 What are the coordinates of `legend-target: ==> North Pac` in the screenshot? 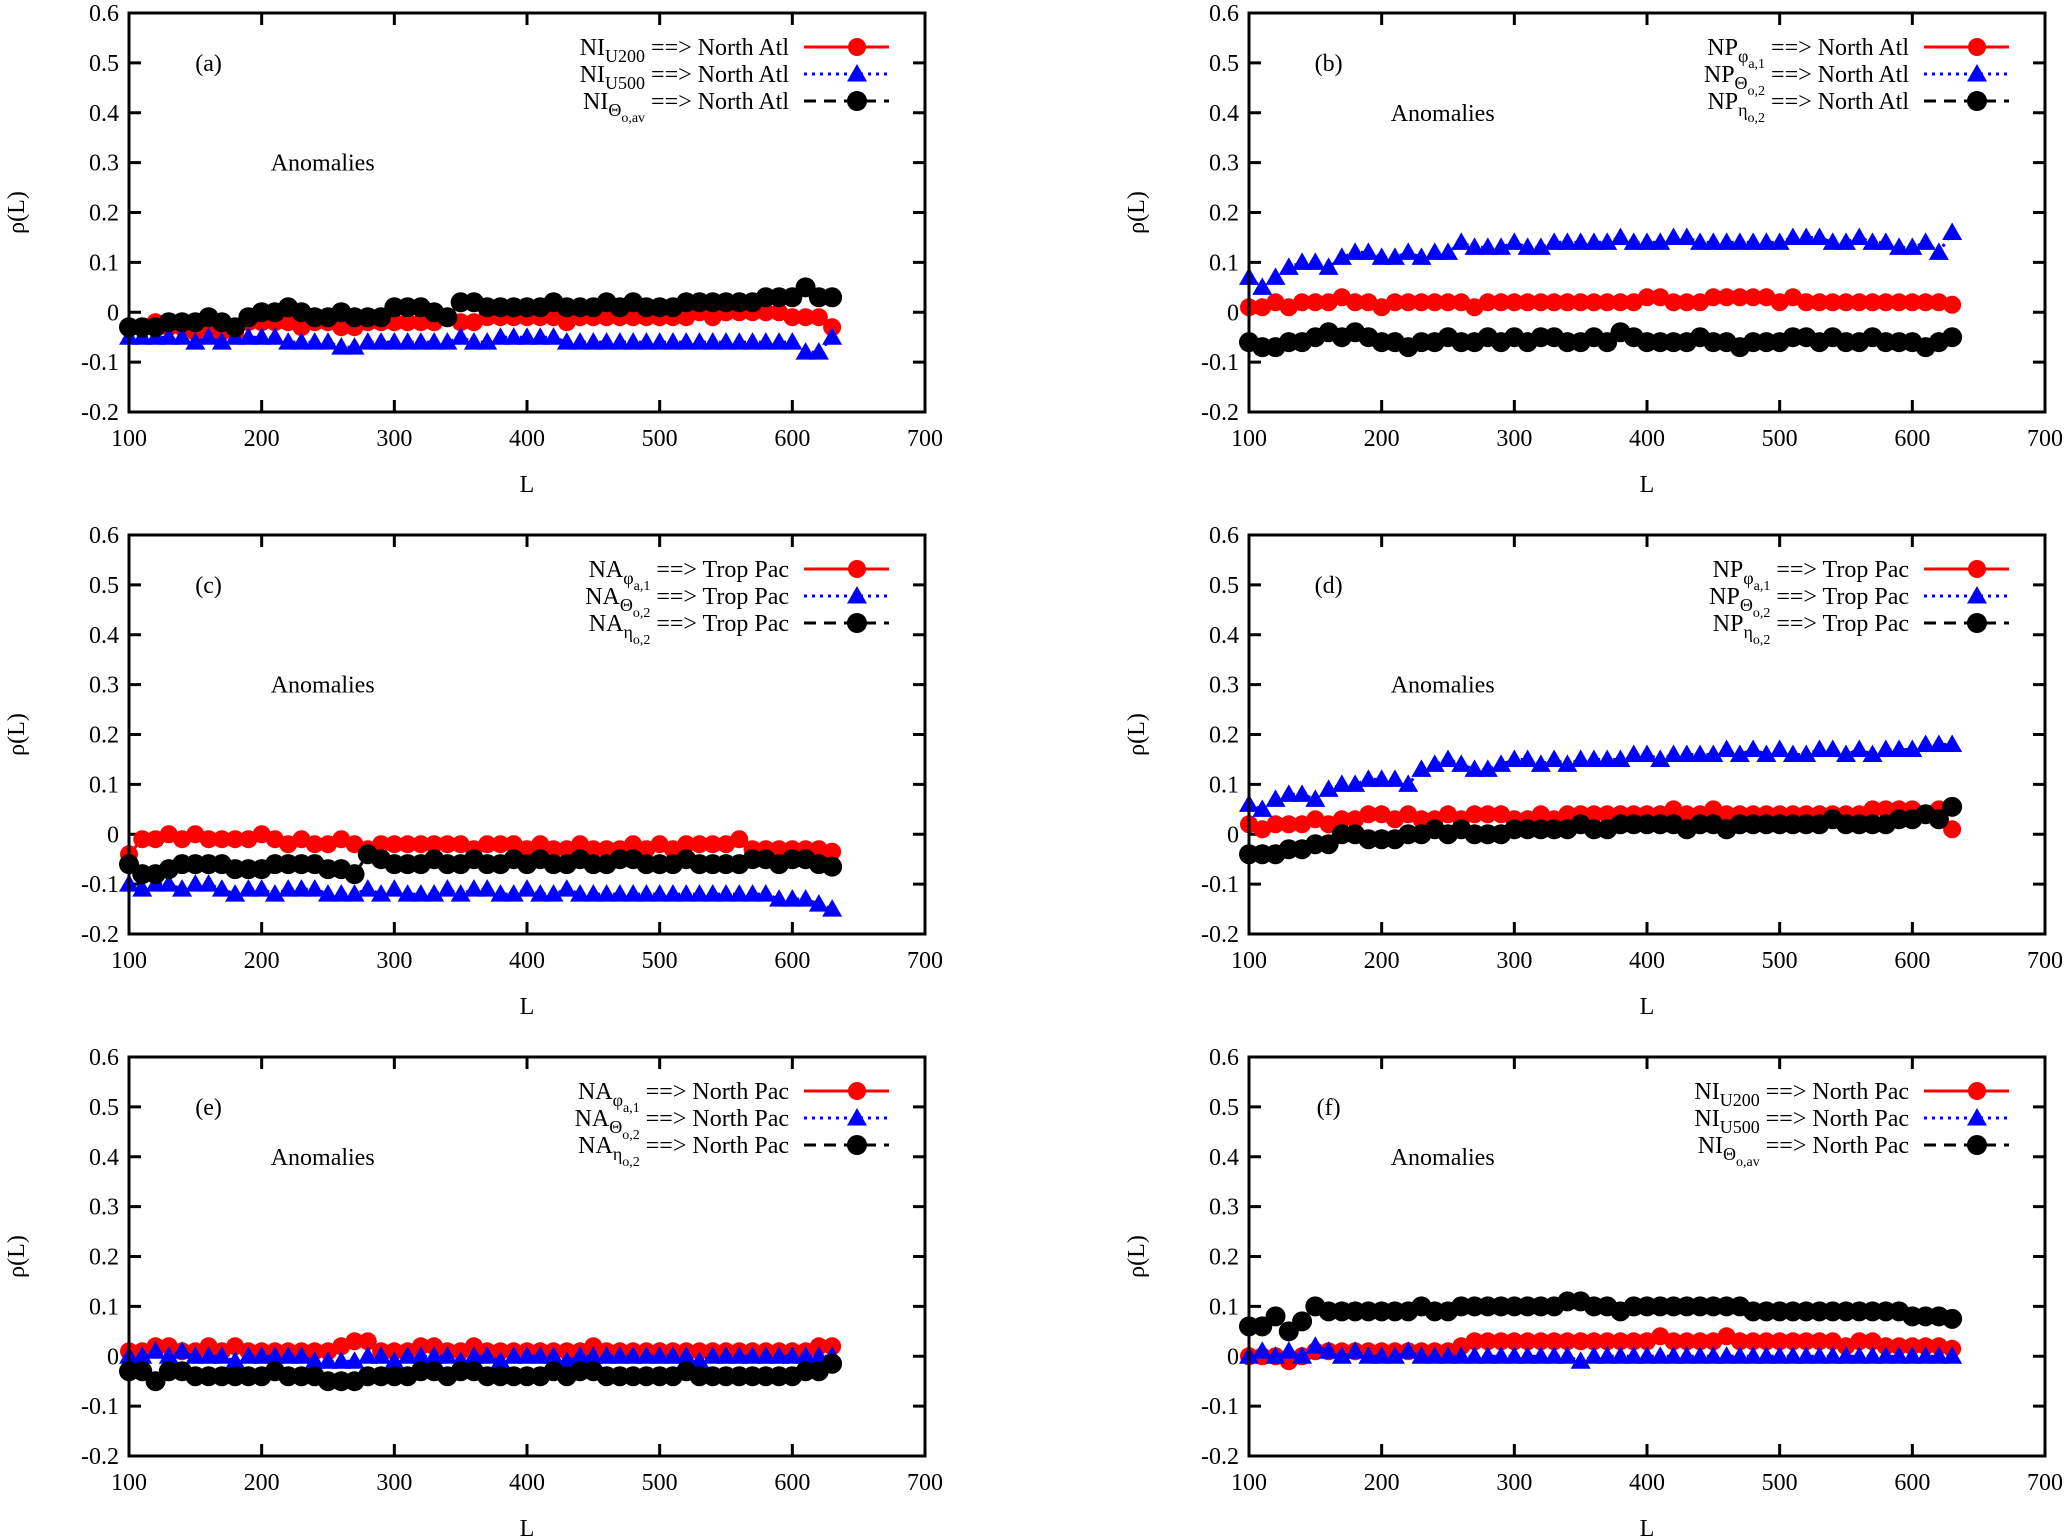 It's located at (1837, 1092).